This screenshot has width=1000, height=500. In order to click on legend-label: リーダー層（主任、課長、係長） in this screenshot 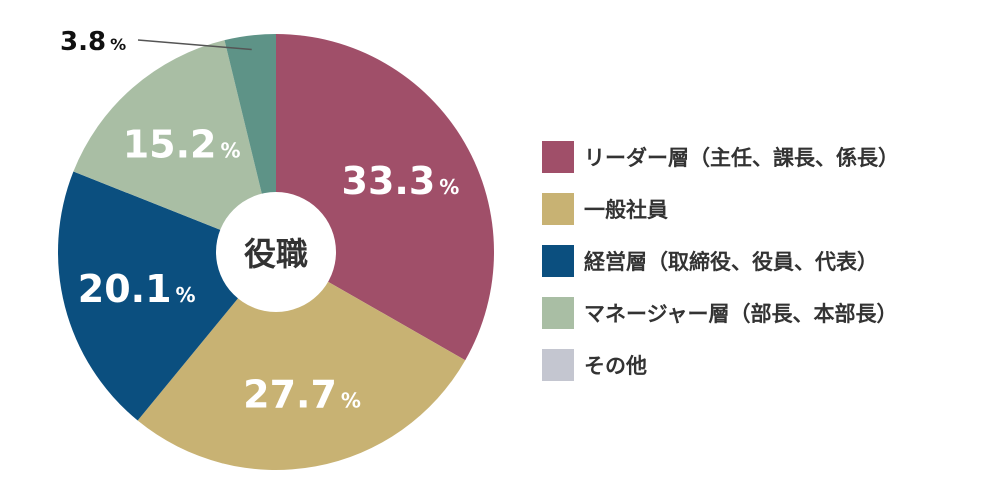, I will do `click(741, 158)`.